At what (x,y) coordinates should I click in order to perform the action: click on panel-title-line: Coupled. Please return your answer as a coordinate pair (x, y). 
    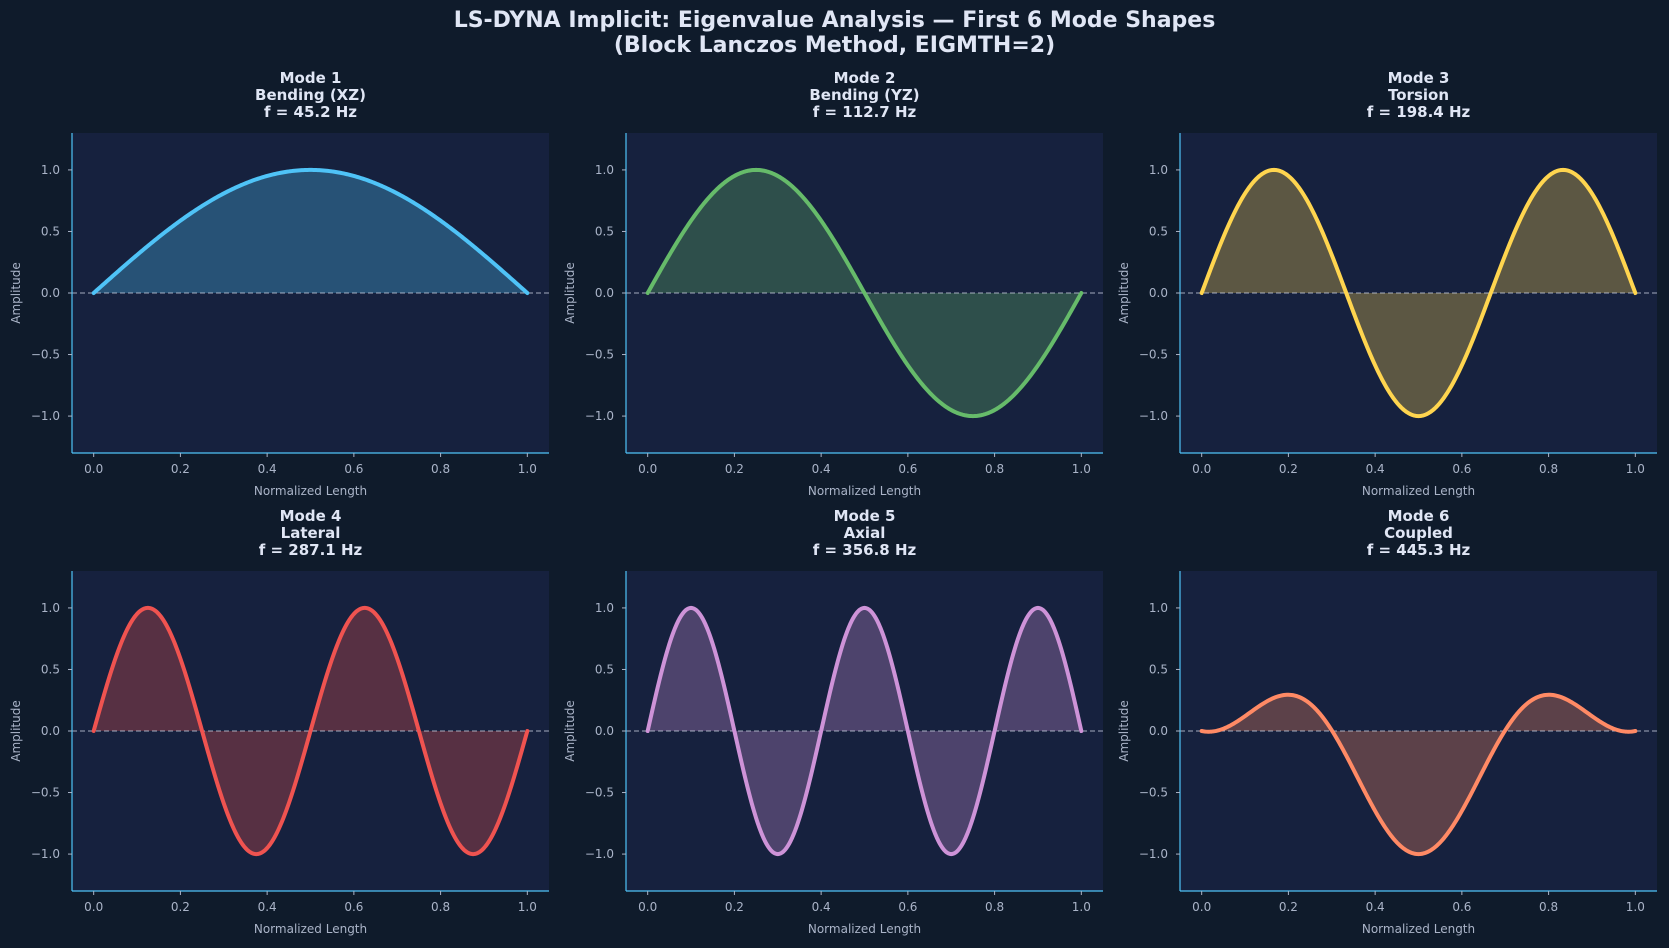
    Looking at the image, I should click on (1418, 533).